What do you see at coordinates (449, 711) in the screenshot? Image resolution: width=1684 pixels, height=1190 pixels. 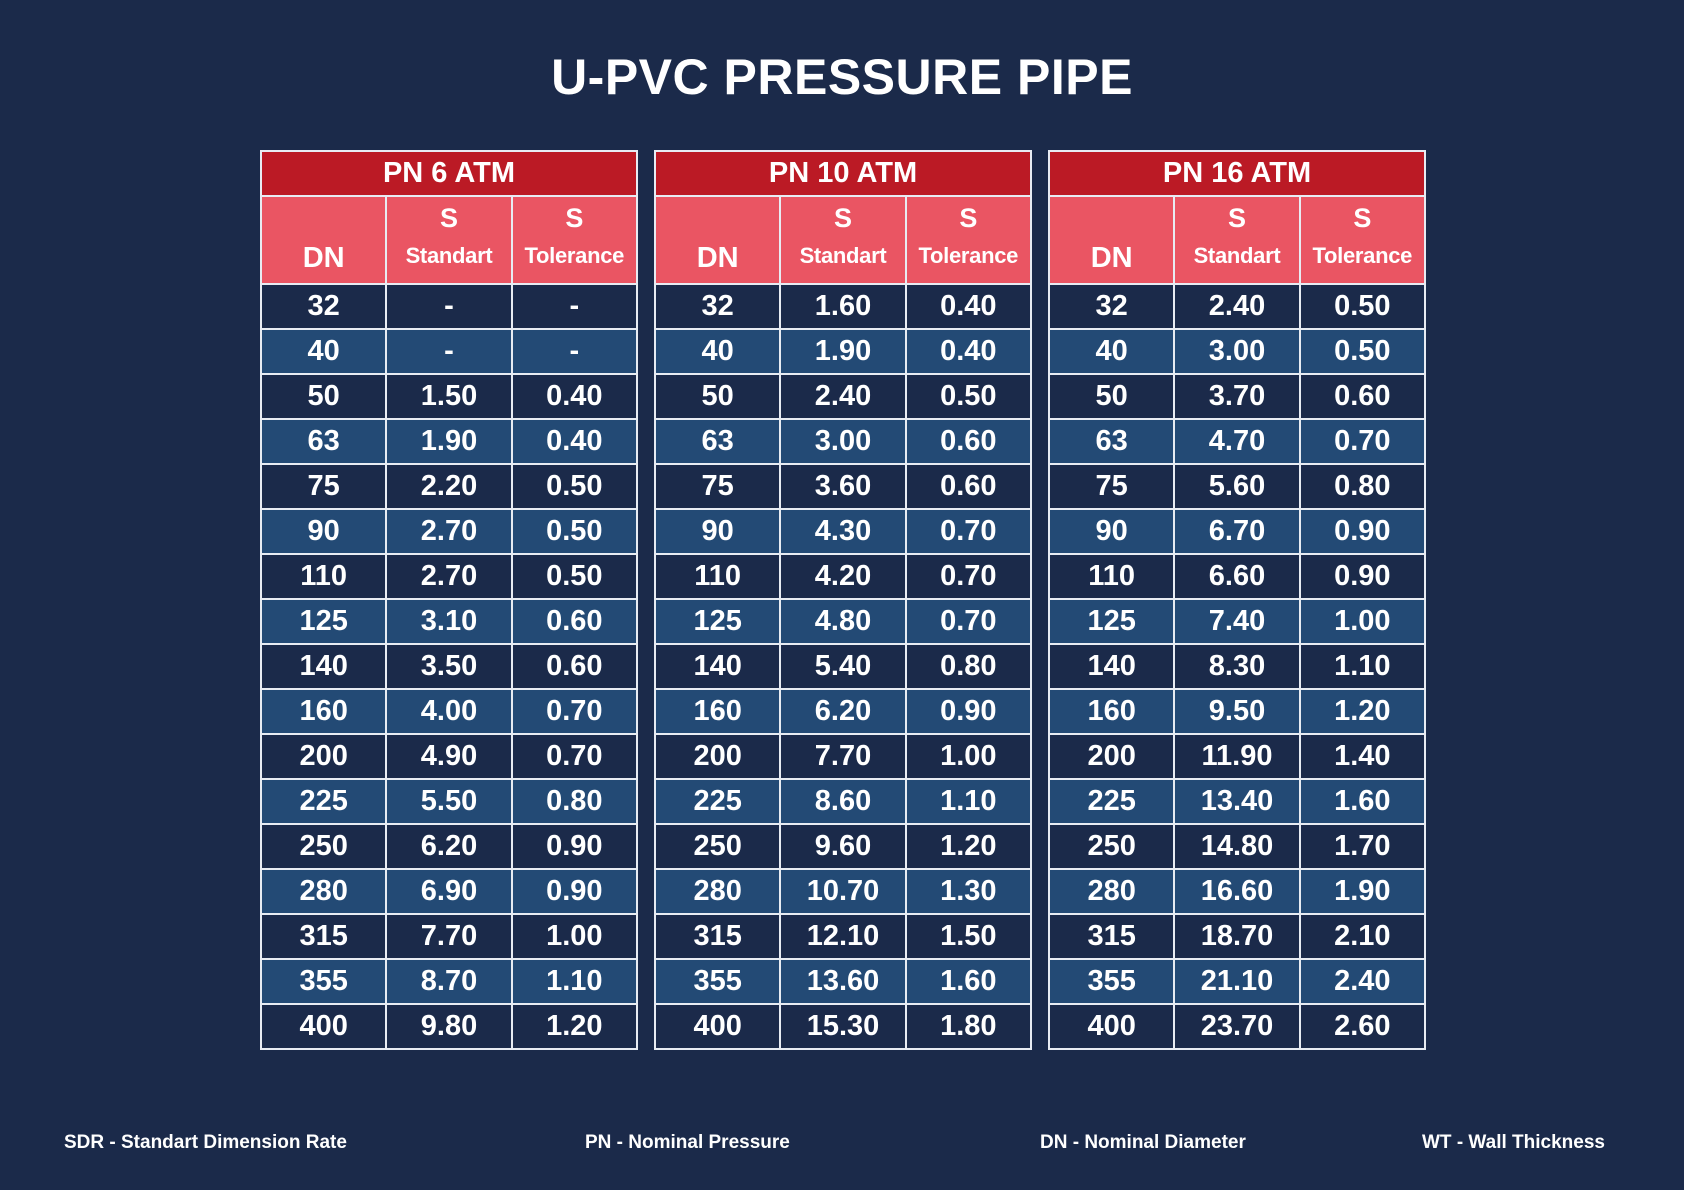 I see `cell-standart: 4.00` at bounding box center [449, 711].